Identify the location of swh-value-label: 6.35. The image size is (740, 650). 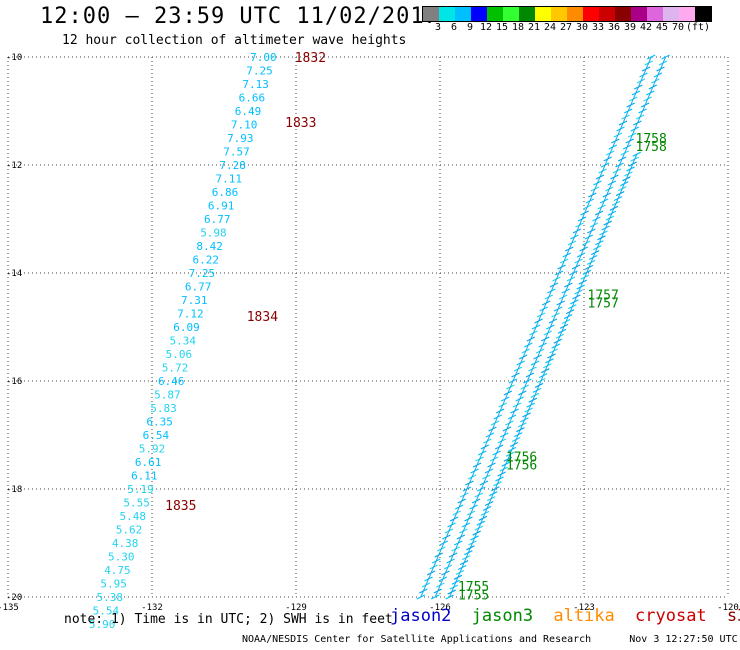
(159, 422).